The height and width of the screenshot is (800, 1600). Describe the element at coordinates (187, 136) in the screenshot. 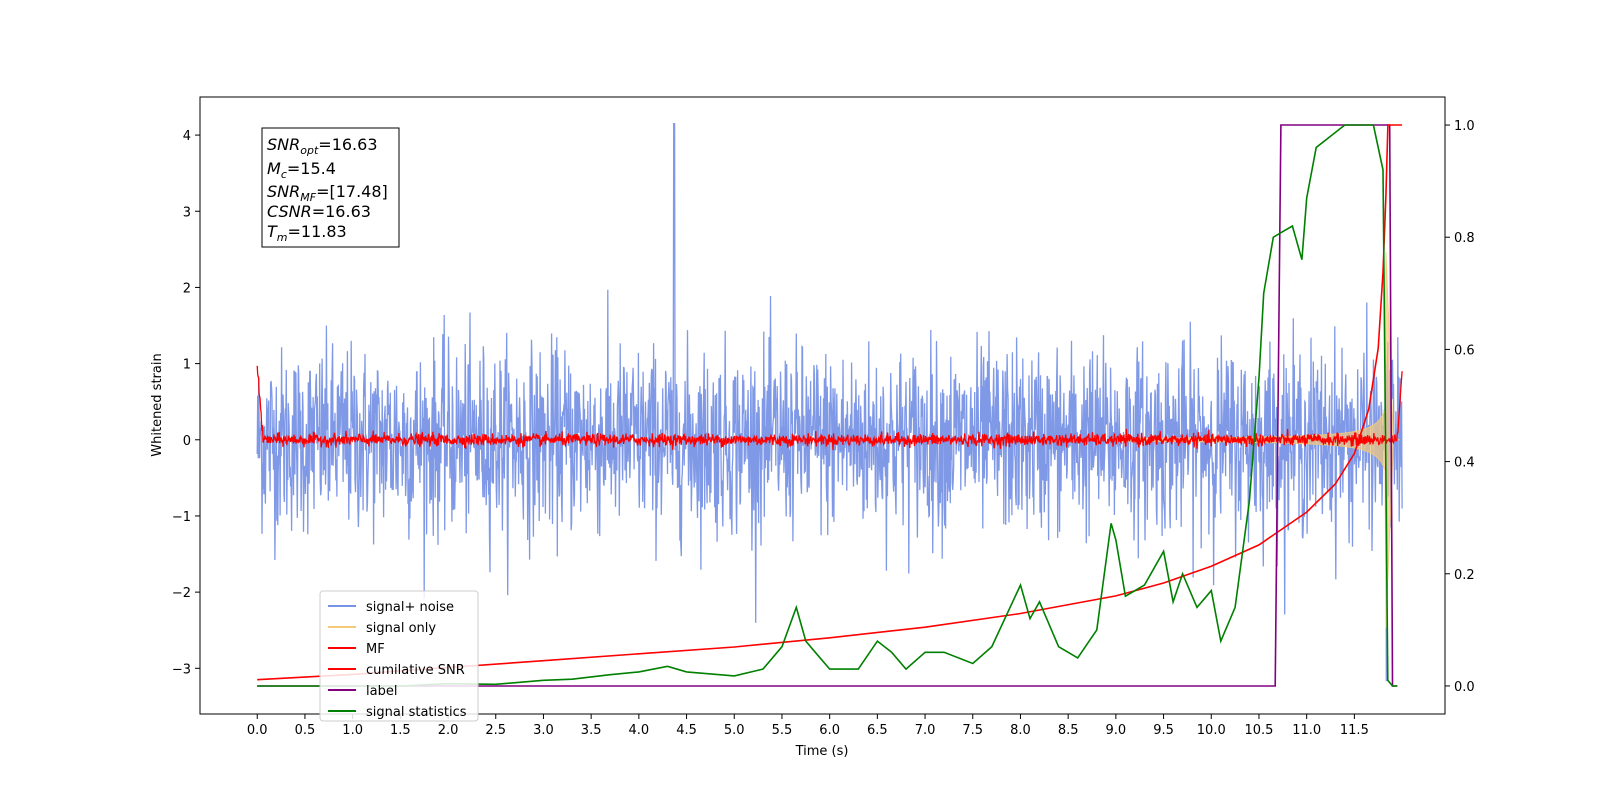

I see `y-tick-label: 4` at that location.